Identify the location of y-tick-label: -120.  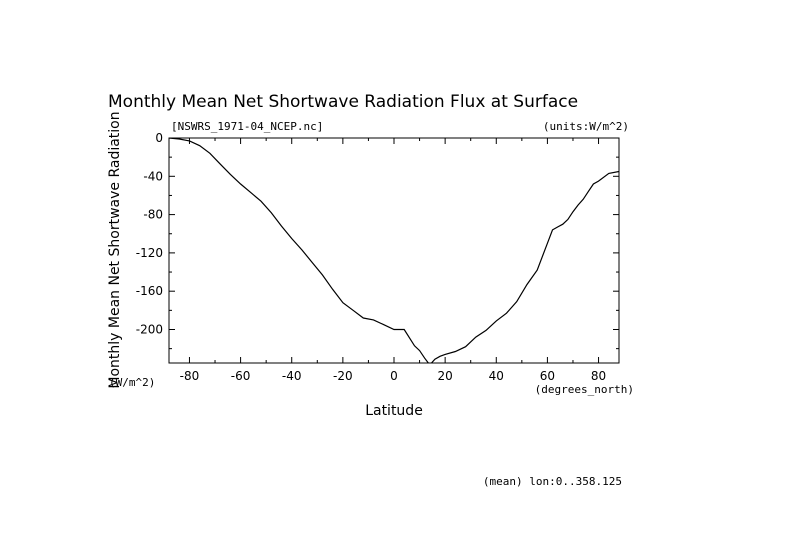
(149, 253).